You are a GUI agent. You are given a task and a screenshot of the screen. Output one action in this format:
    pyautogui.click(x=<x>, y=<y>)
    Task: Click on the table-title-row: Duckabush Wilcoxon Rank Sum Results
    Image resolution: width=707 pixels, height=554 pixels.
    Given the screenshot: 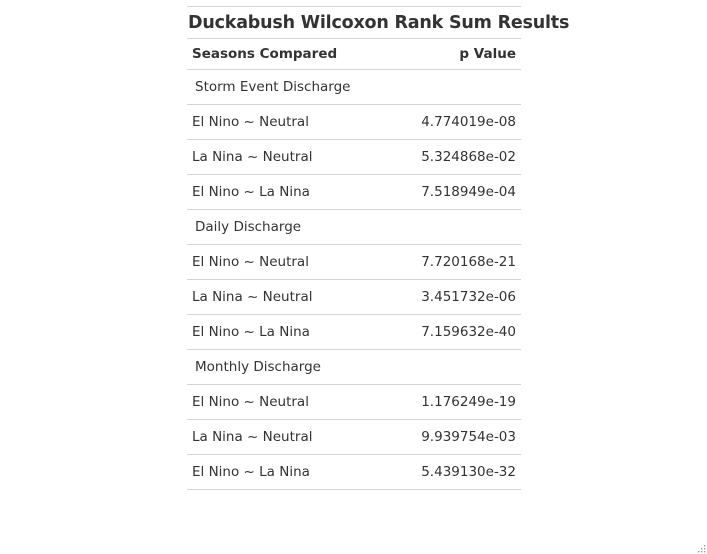 What is the action you would take?
    pyautogui.click(x=378, y=22)
    